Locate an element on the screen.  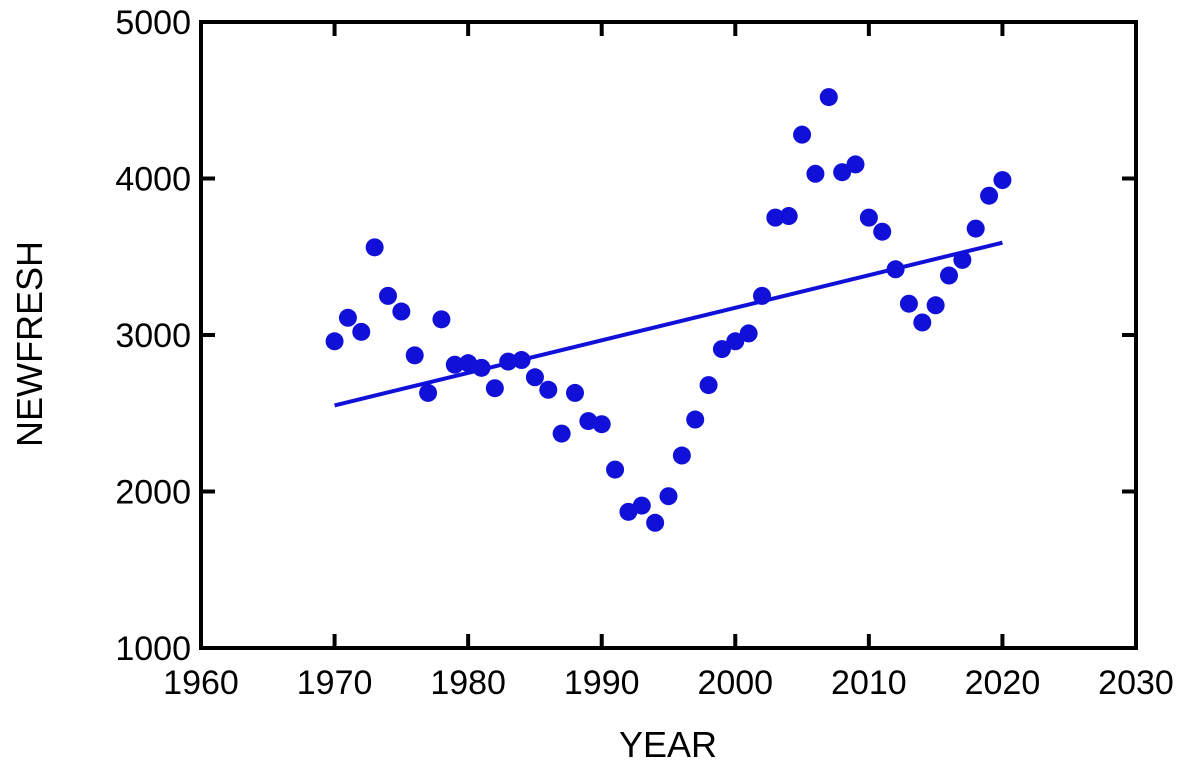
y-tick-label: 2000 is located at coordinates (153, 493).